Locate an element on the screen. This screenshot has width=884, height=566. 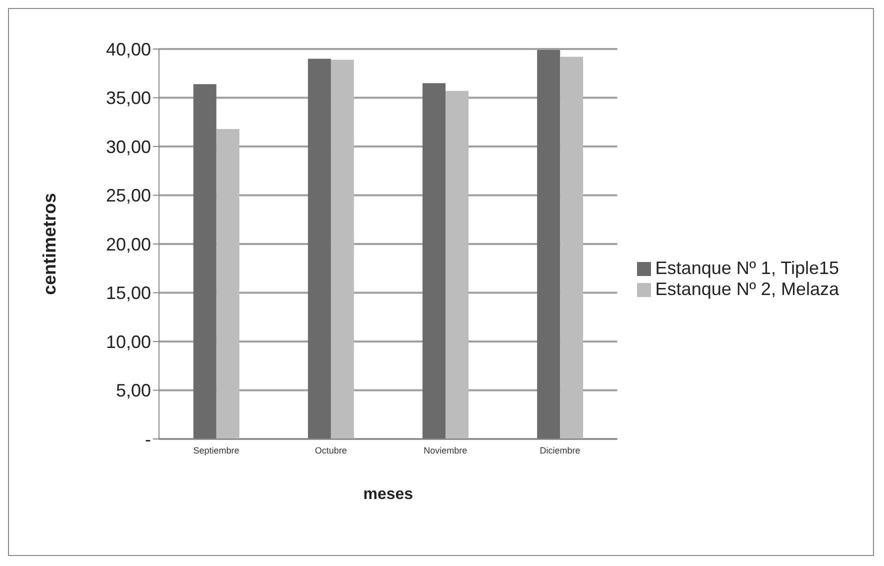
legend-label: Estanque Nº 1, Tiple15 is located at coordinates (747, 268).